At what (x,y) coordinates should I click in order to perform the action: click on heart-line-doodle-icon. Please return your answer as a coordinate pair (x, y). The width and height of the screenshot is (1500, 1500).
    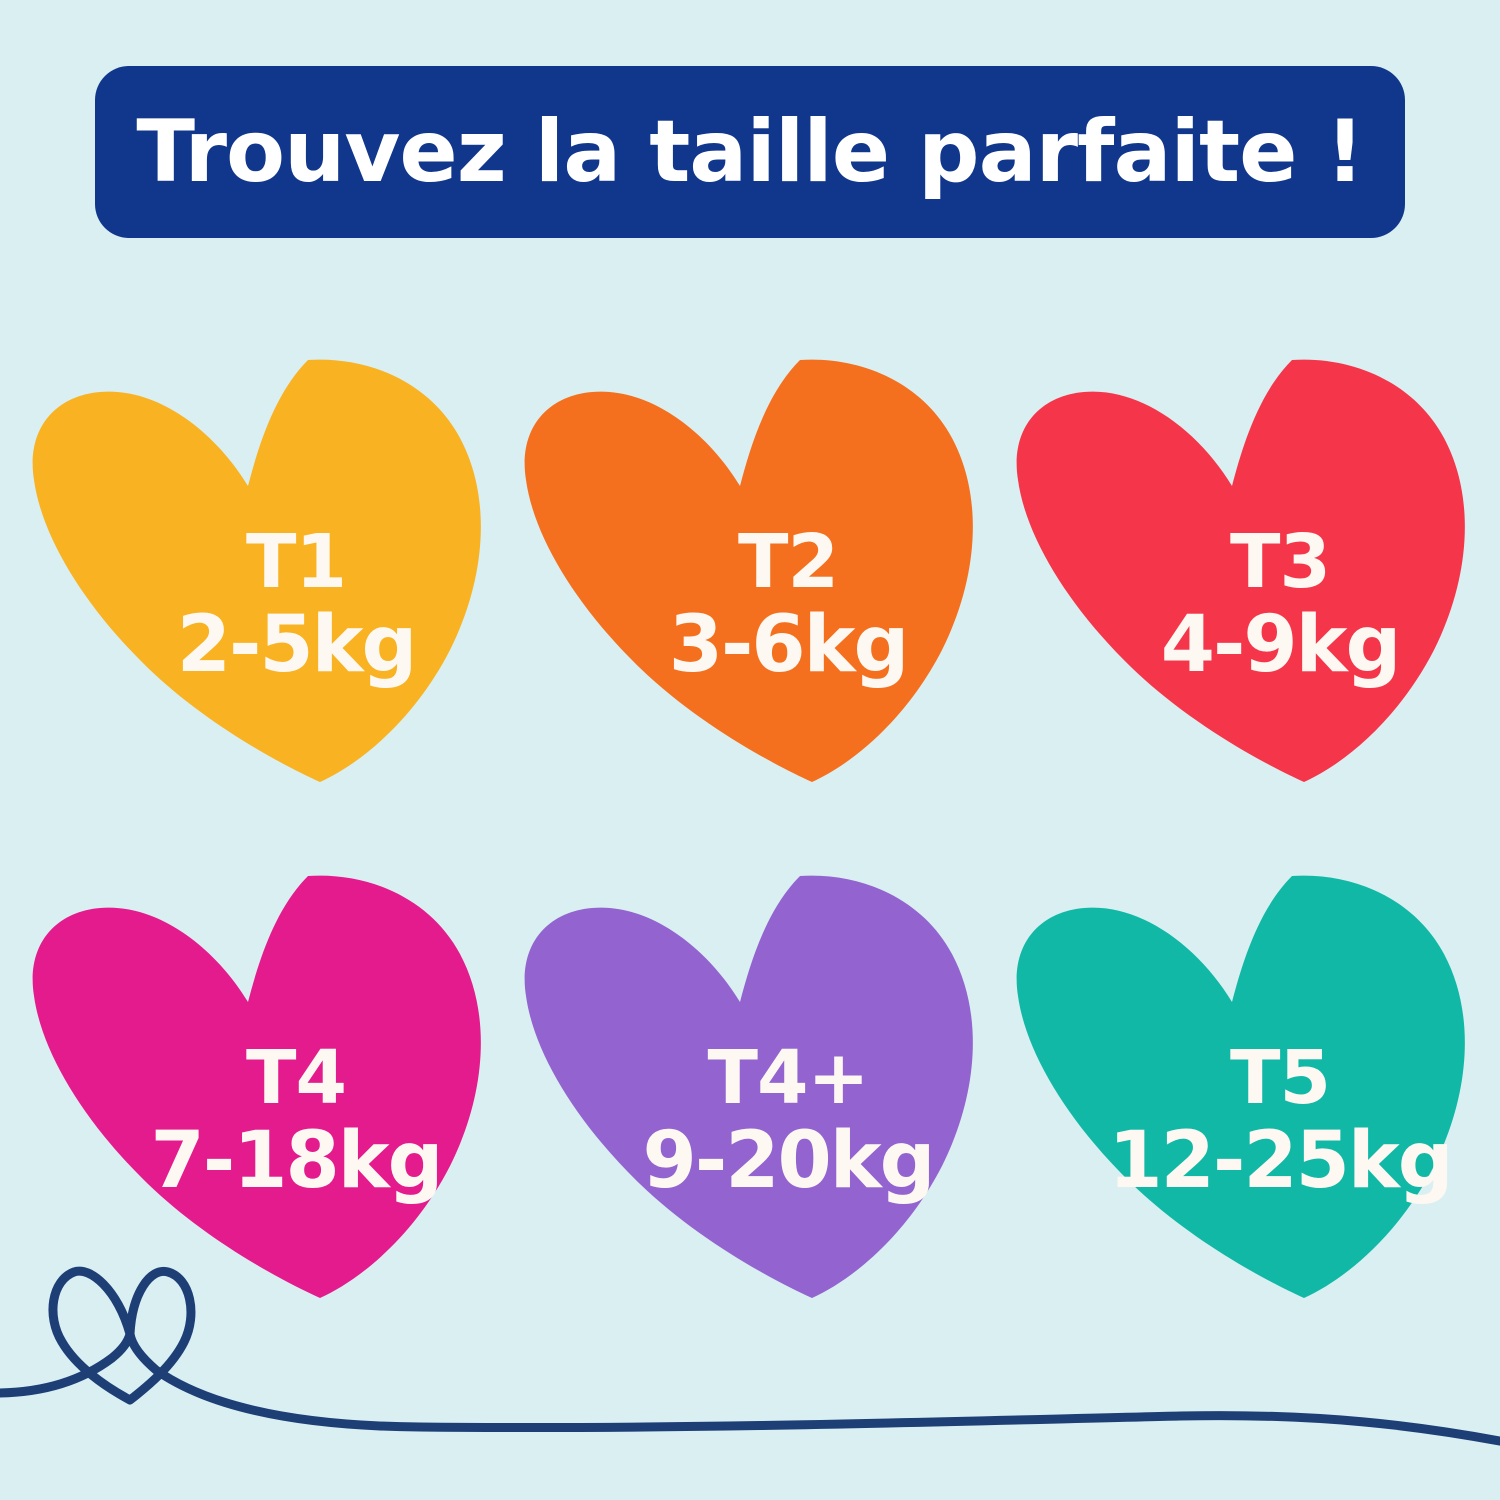
    Looking at the image, I should click on (750, 1356).